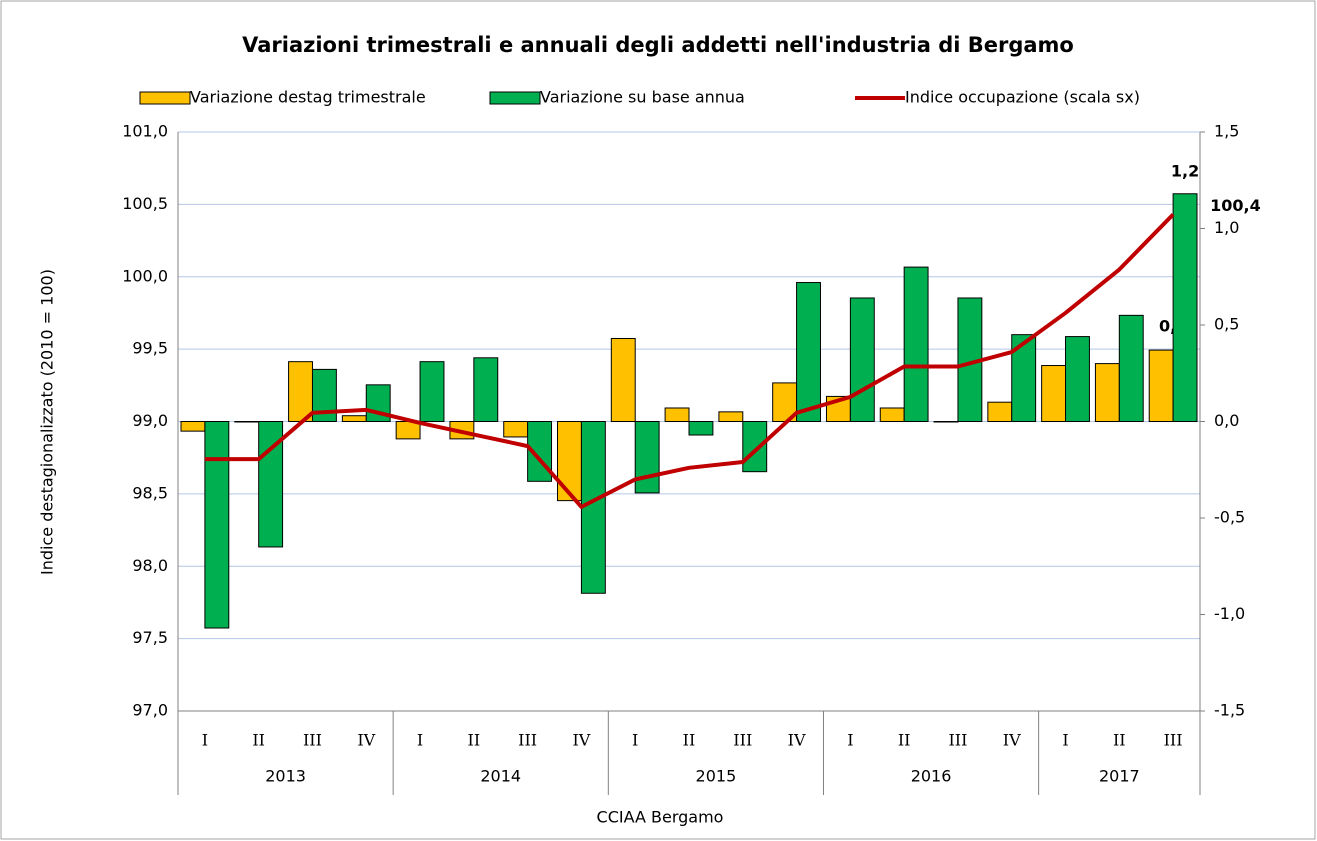  What do you see at coordinates (1226, 420) in the screenshot?
I see `y2-tick-label: 0,0` at bounding box center [1226, 420].